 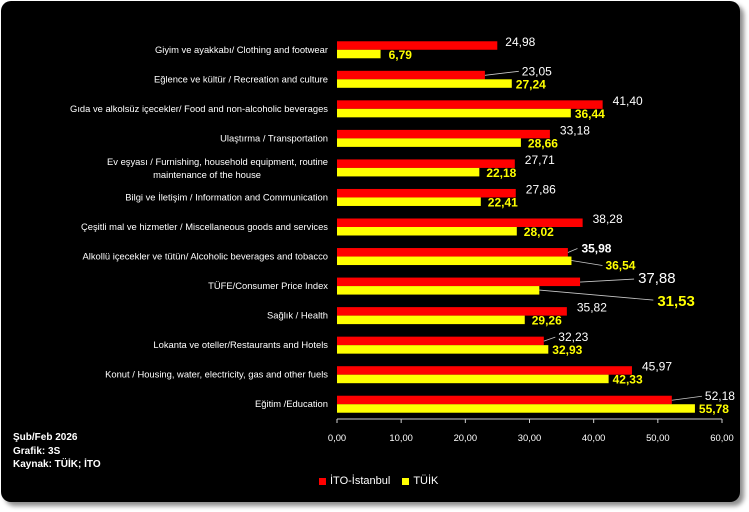 What do you see at coordinates (360, 481) in the screenshot?
I see `legend-label-ito: İTO-İstanbul` at bounding box center [360, 481].